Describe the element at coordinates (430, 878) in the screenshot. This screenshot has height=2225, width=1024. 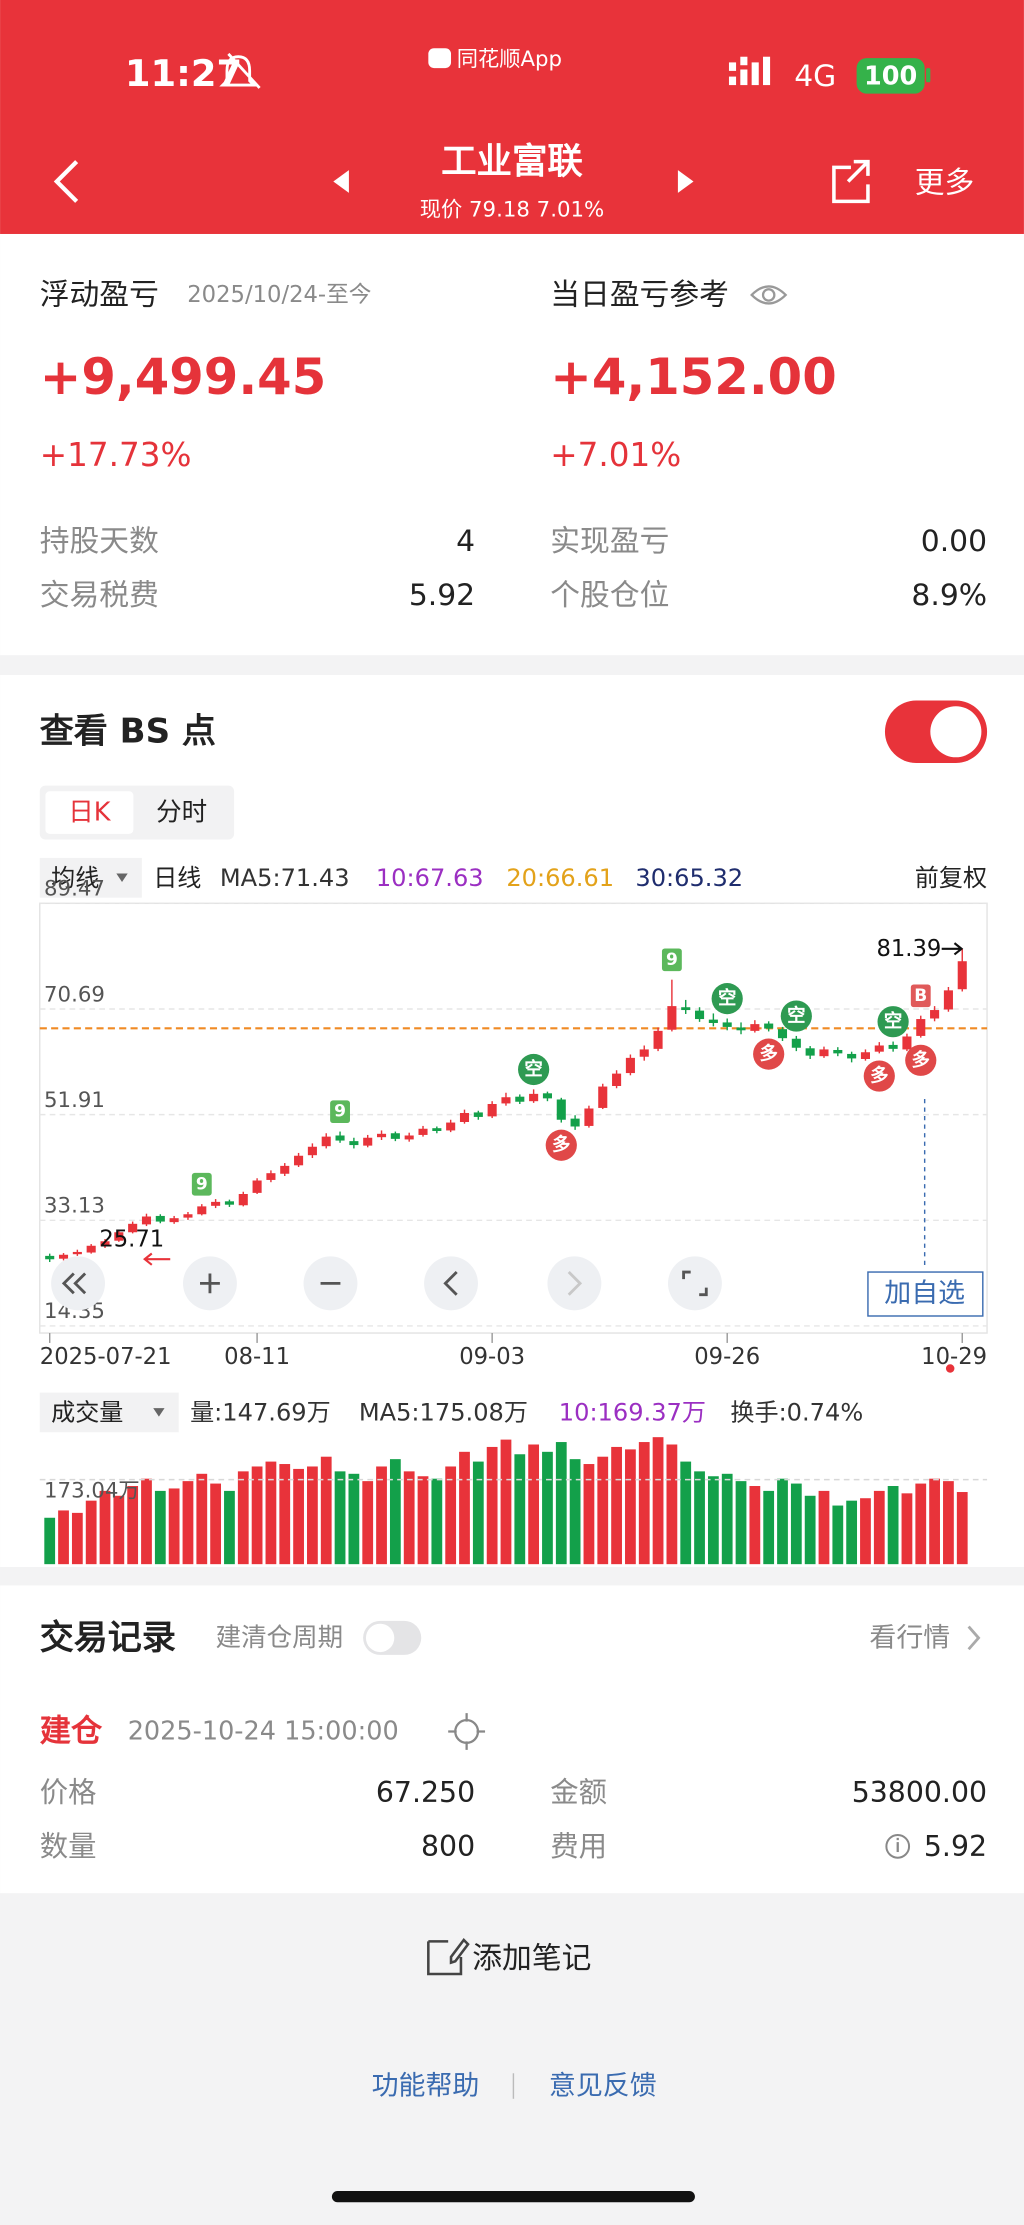
I see `ma-legend: 10:67.63` at that location.